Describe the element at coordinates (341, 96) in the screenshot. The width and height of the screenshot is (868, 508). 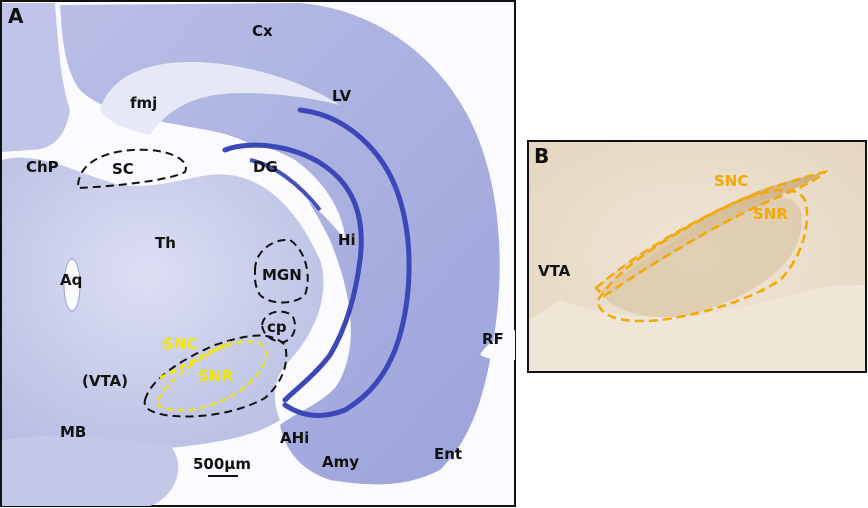
I see `label-lv: LV` at that location.